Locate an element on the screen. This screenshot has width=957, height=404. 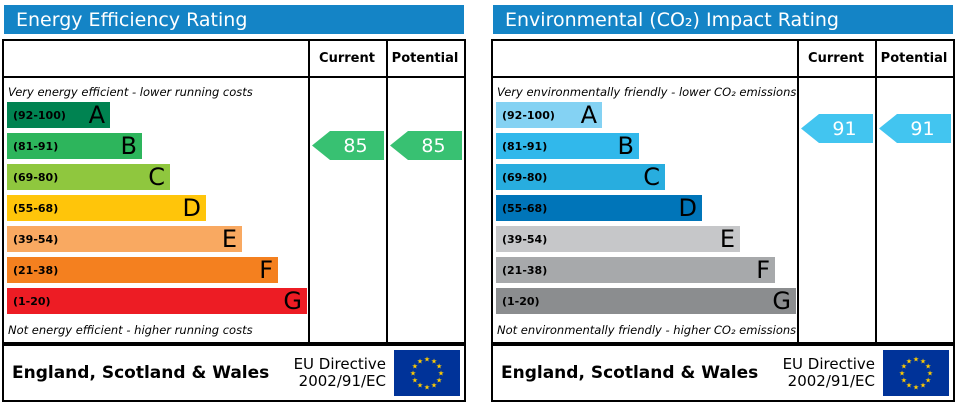
current-rating-arrow: 91 is located at coordinates (837, 128).